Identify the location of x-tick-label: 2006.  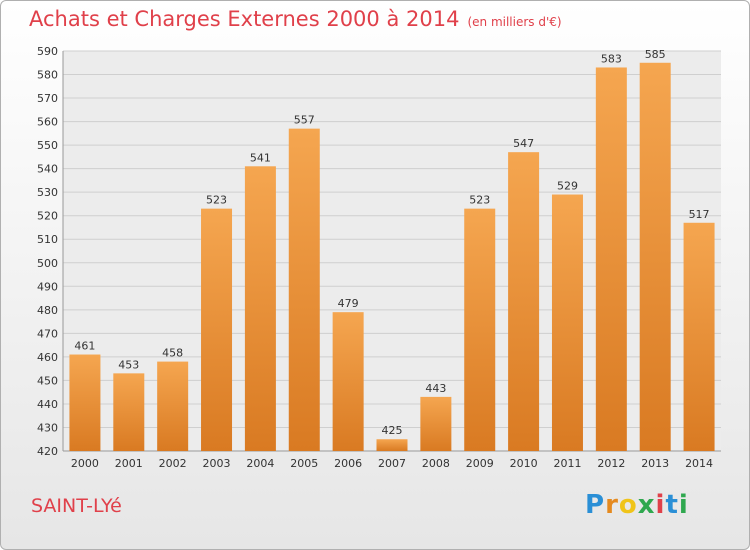
(348, 463).